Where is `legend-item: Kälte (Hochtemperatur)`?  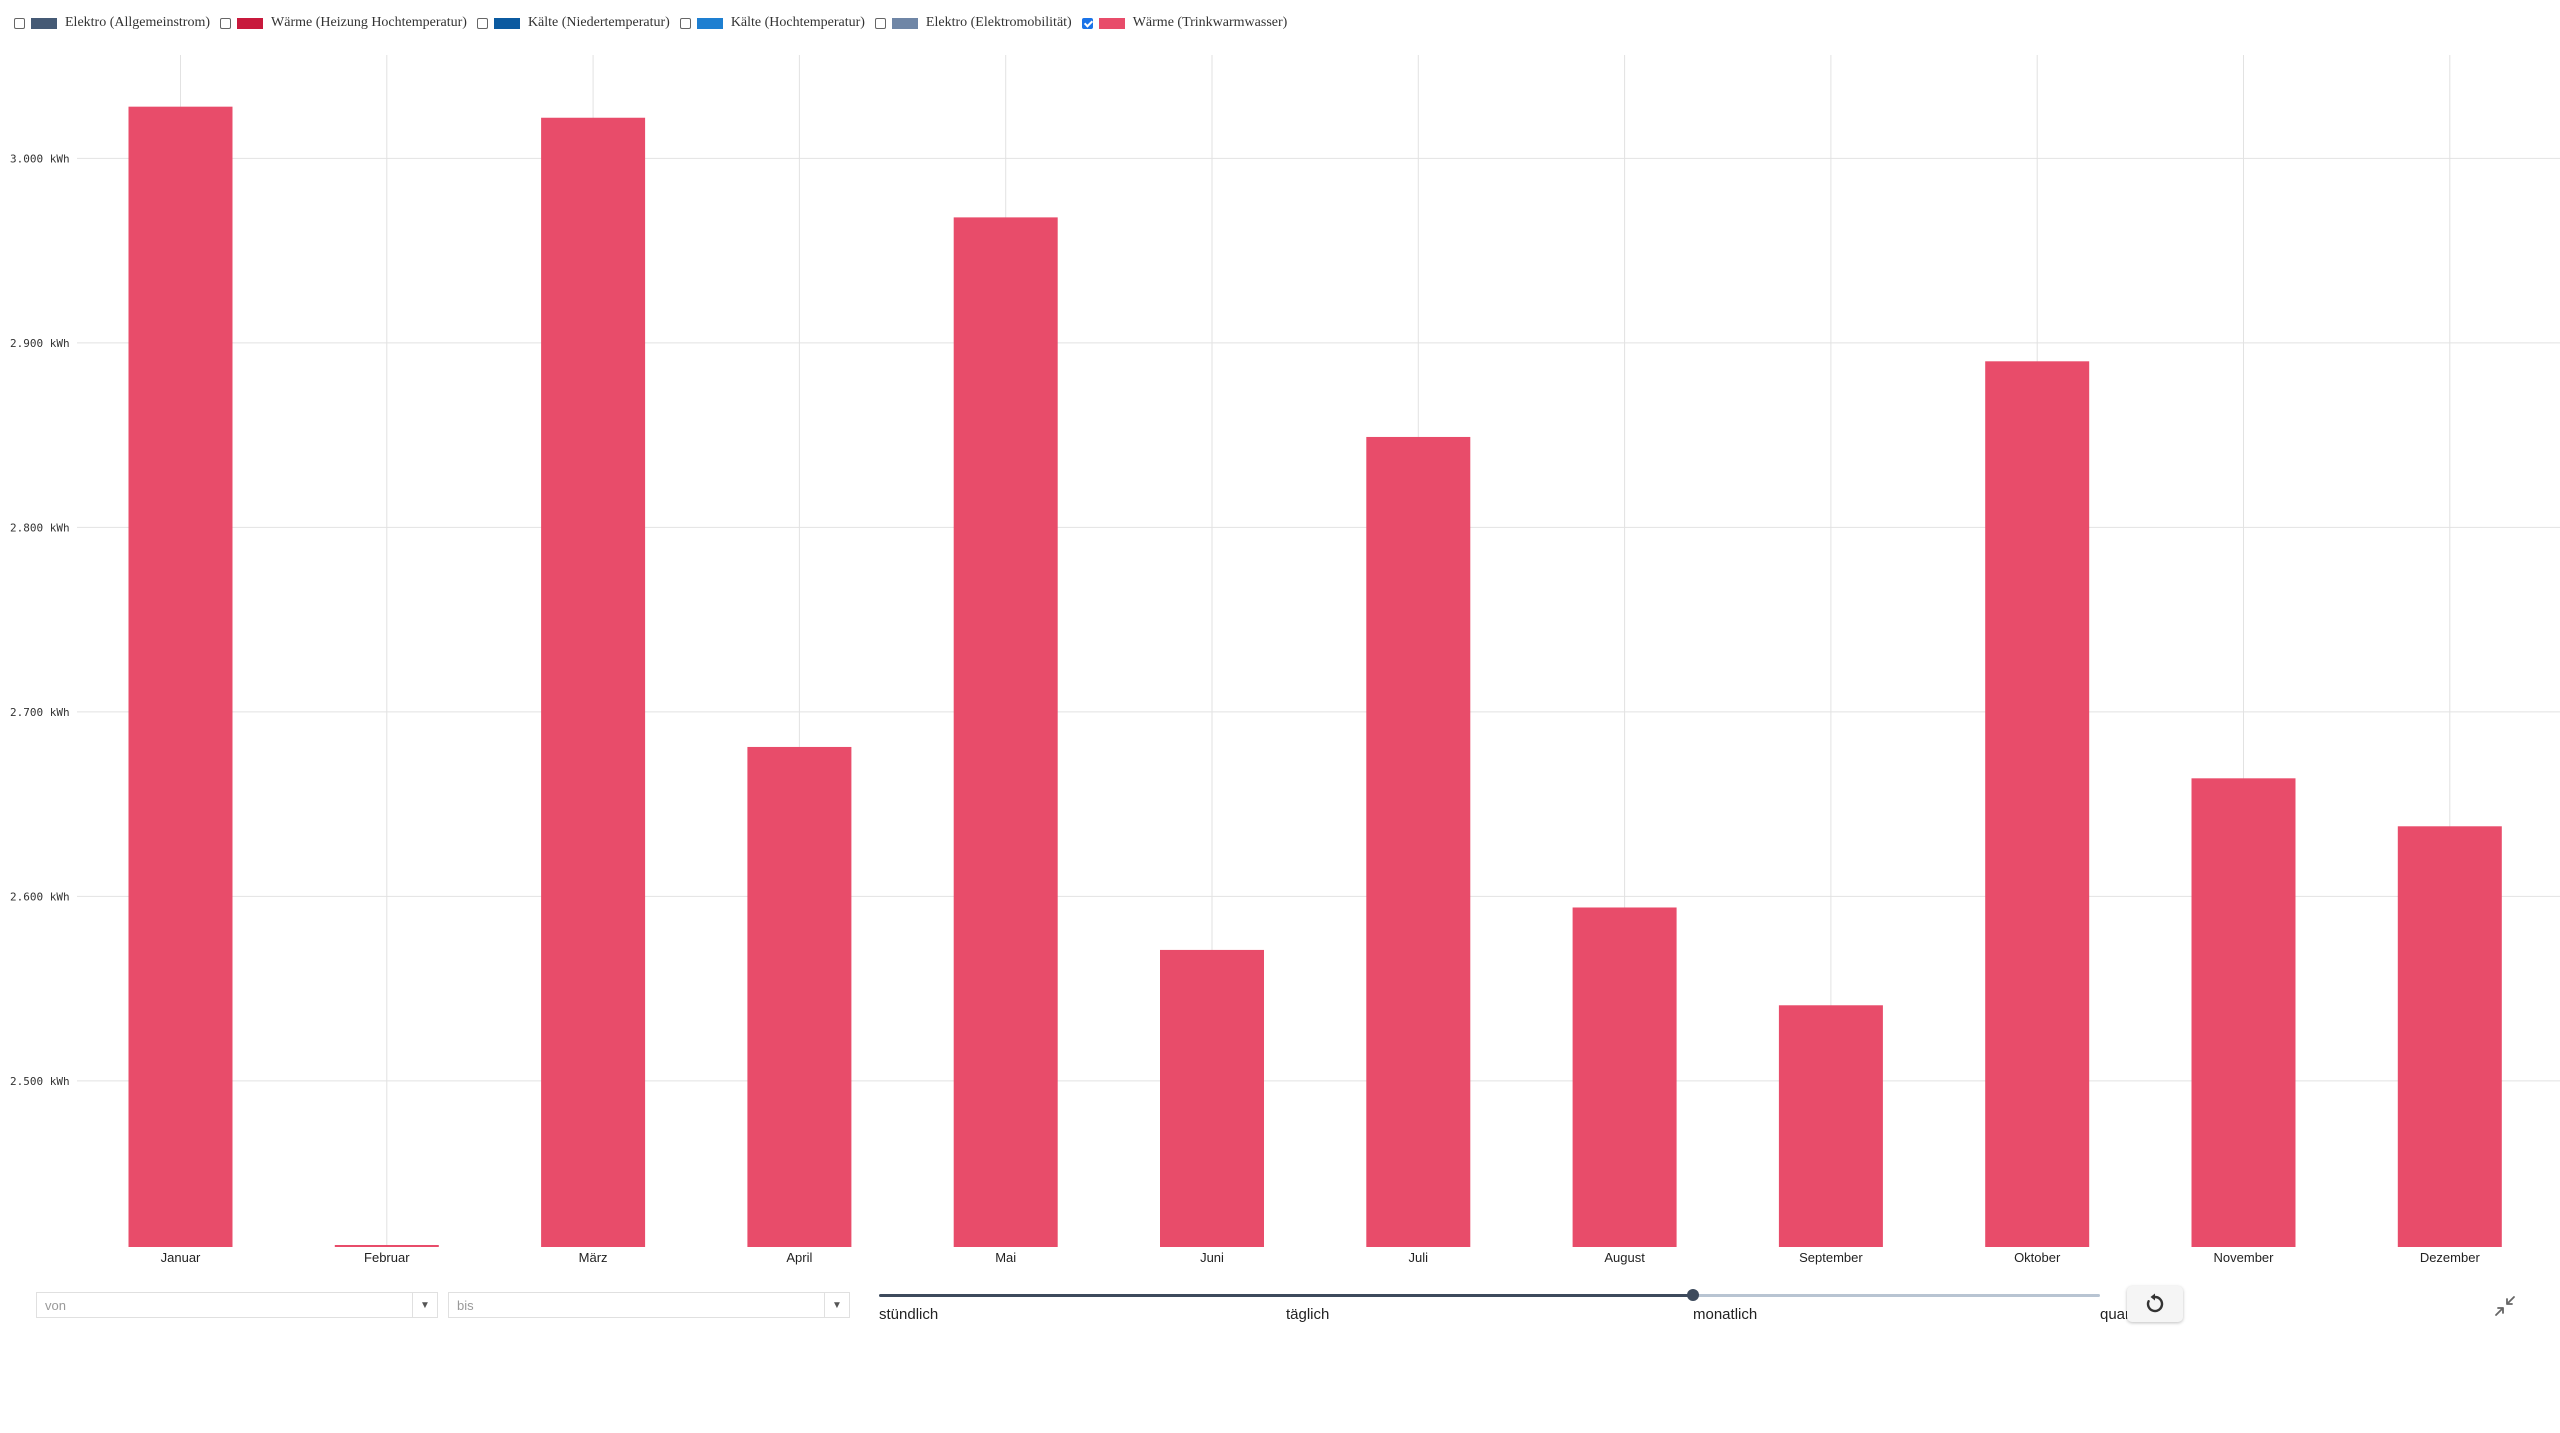
legend-item: Kälte (Hochtemperatur) is located at coordinates (772, 23).